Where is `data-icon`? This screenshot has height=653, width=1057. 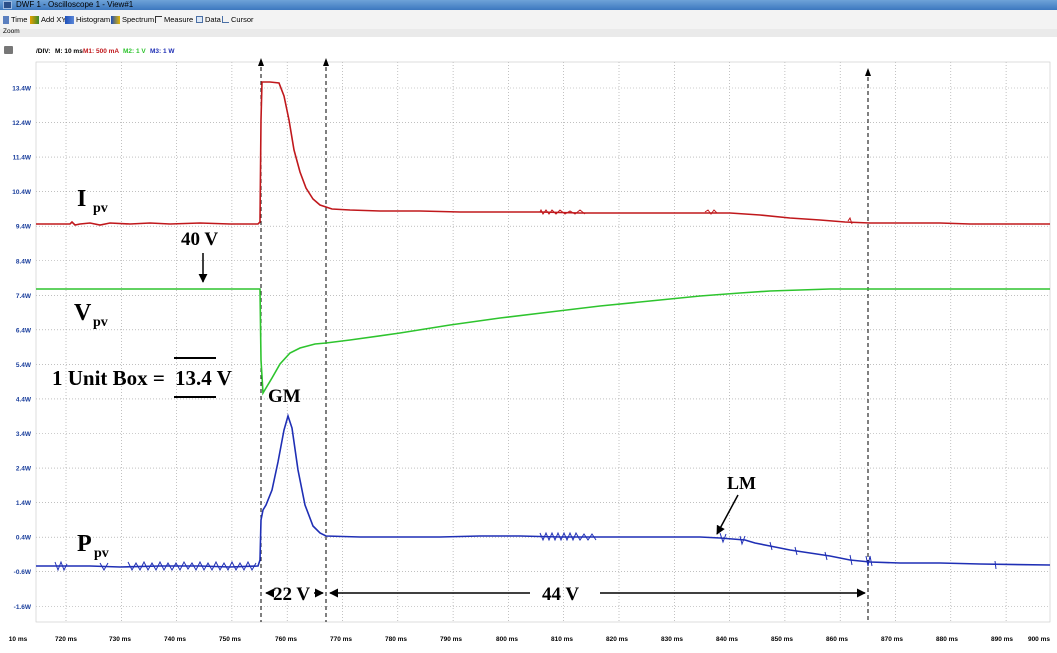
data-icon is located at coordinates (199, 19).